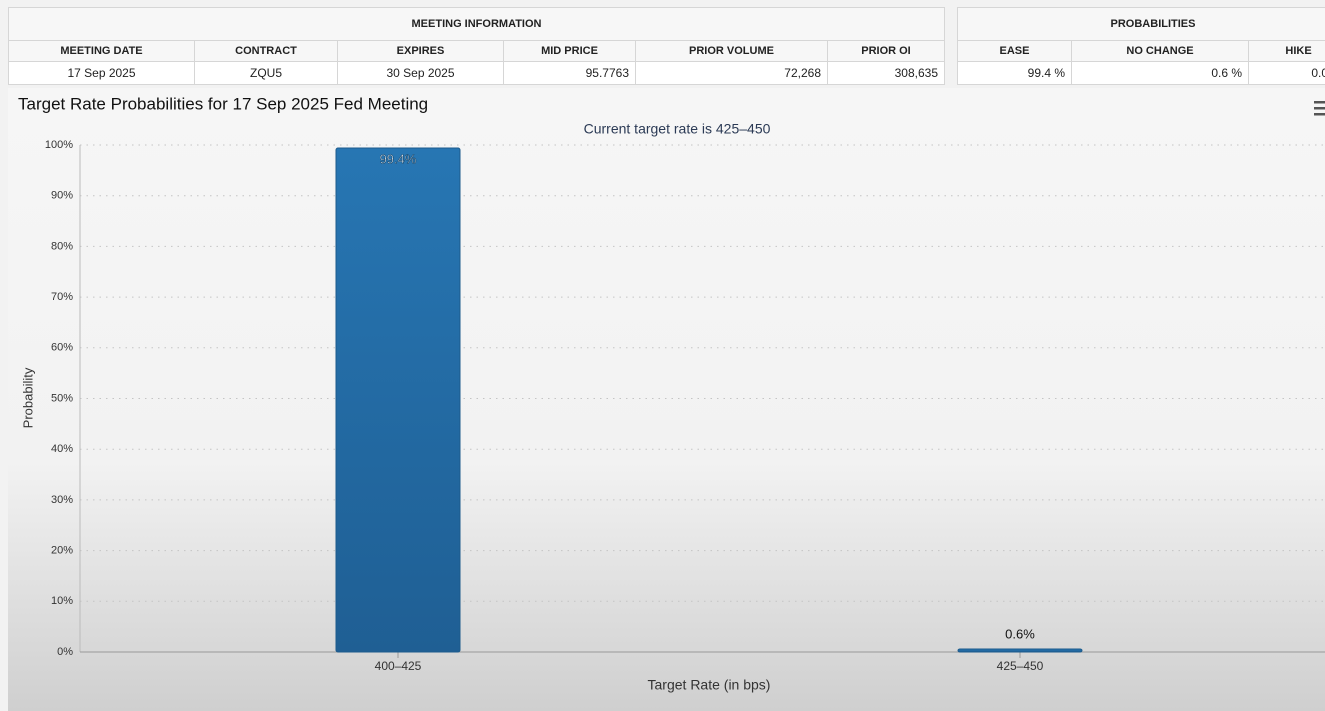 This screenshot has height=711, width=1325. What do you see at coordinates (62, 601) in the screenshot?
I see `y-tick-label: 10%` at bounding box center [62, 601].